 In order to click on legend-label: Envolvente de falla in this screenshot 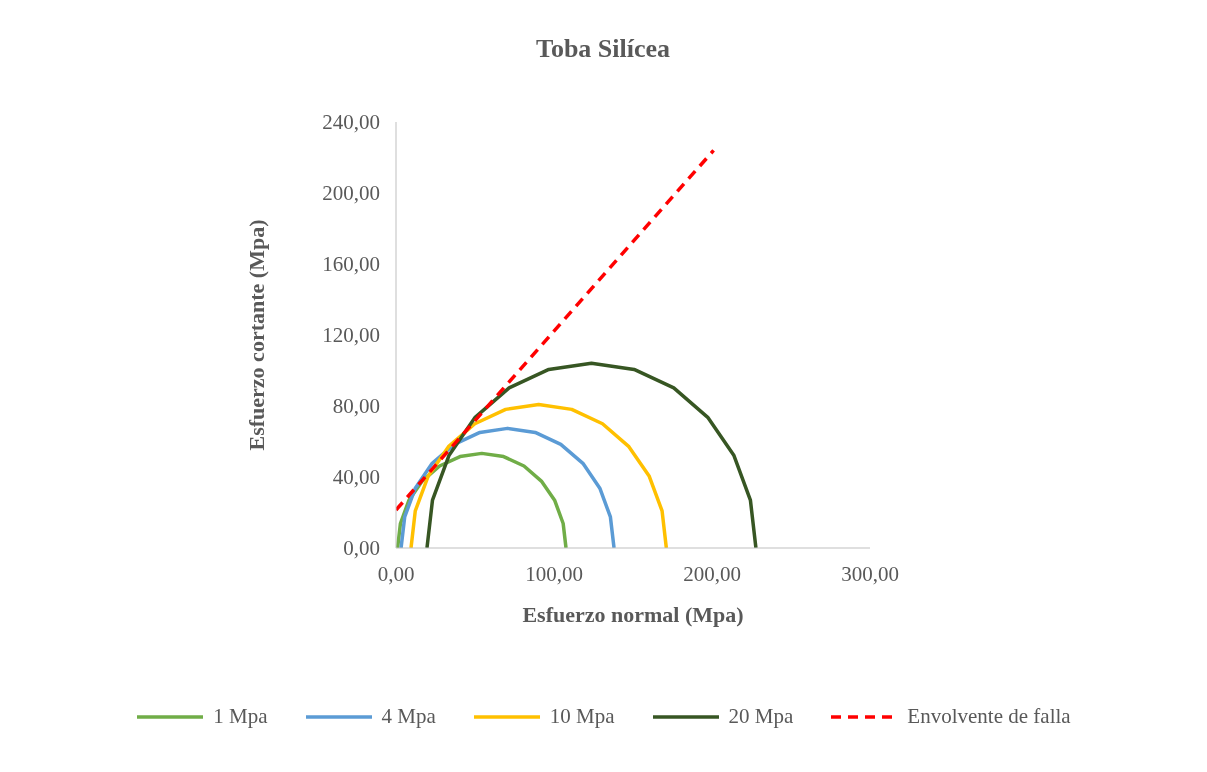, I will do `click(989, 716)`.